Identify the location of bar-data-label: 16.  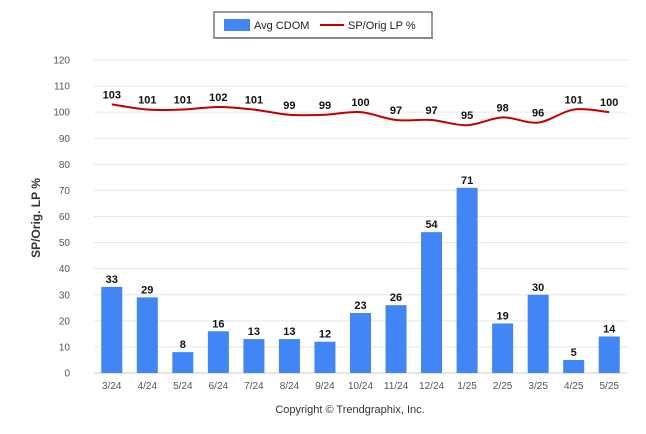
(218, 324).